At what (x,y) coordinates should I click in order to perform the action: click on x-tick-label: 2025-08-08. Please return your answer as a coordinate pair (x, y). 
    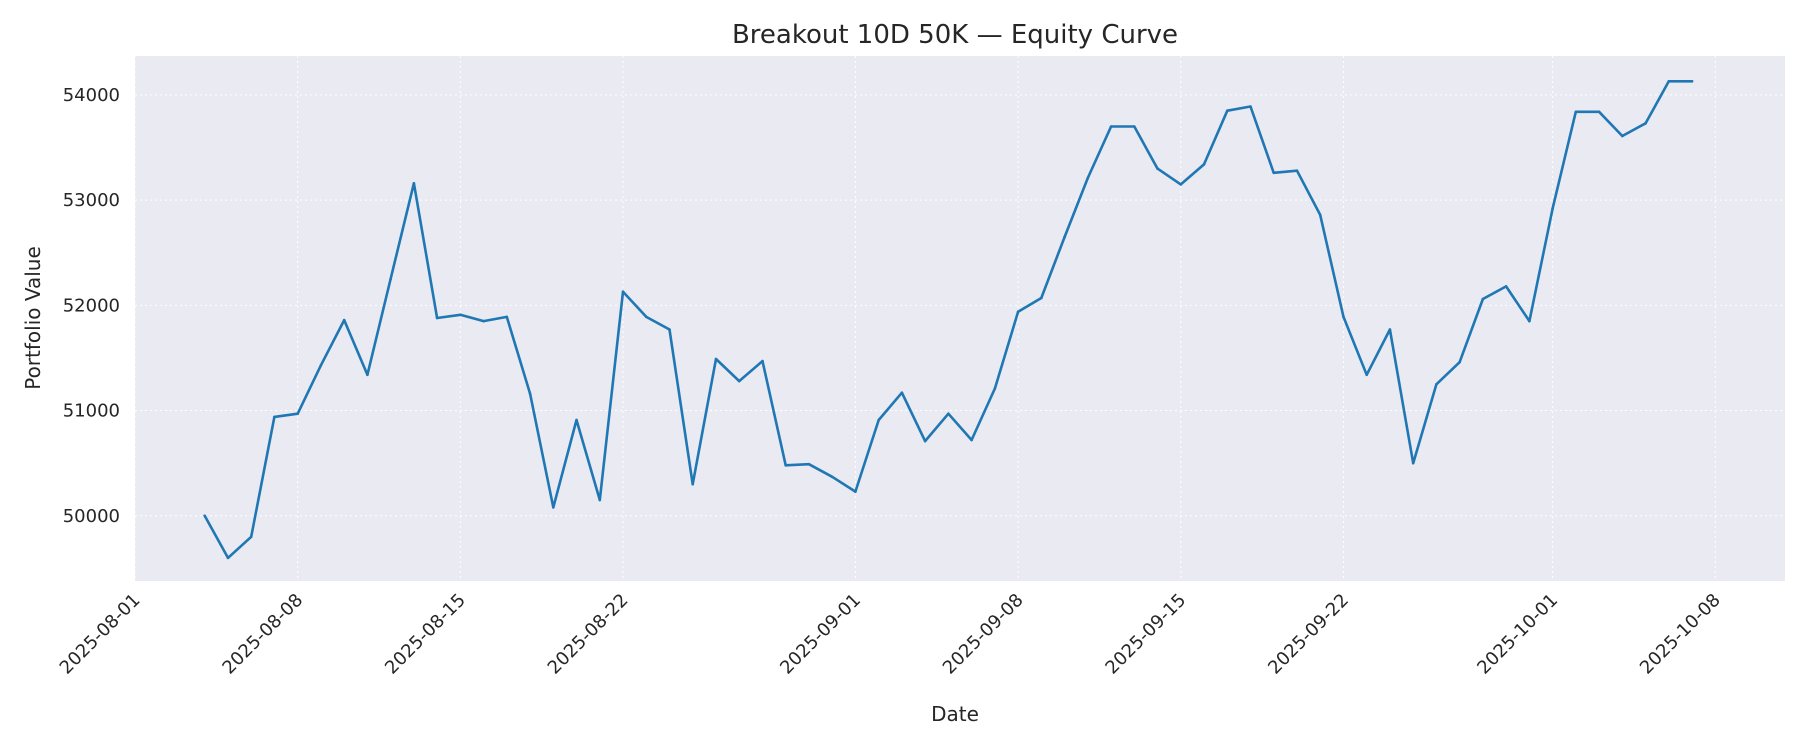
    Looking at the image, I should click on (262, 634).